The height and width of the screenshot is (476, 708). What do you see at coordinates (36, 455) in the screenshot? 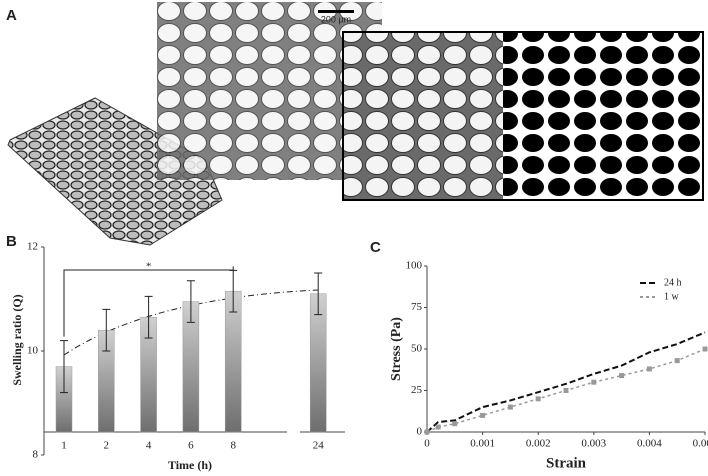
I see `y-tick-label: 8` at bounding box center [36, 455].